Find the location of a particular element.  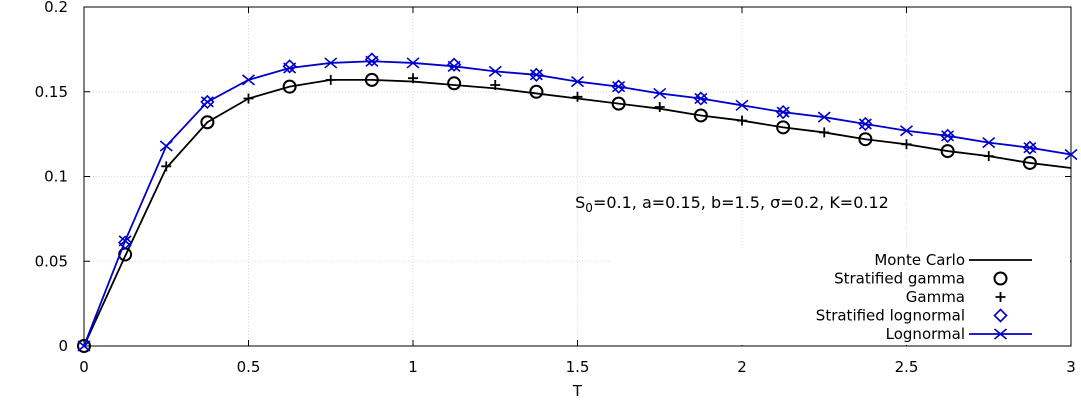

y-tick-label: 0.05 is located at coordinates (51, 261).